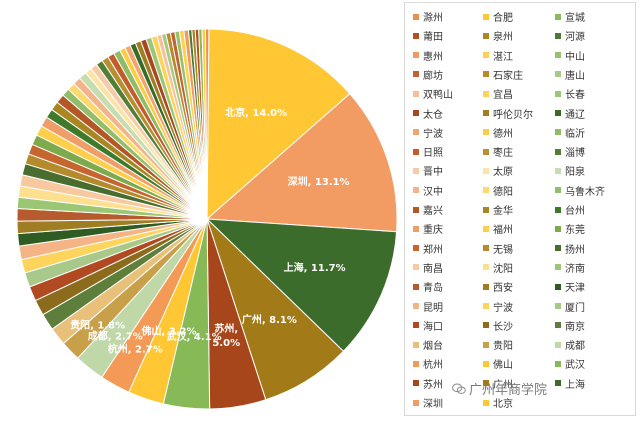 Image resolution: width=643 pixels, height=424 pixels. I want to click on legend-item: 台州, so click(570, 209).